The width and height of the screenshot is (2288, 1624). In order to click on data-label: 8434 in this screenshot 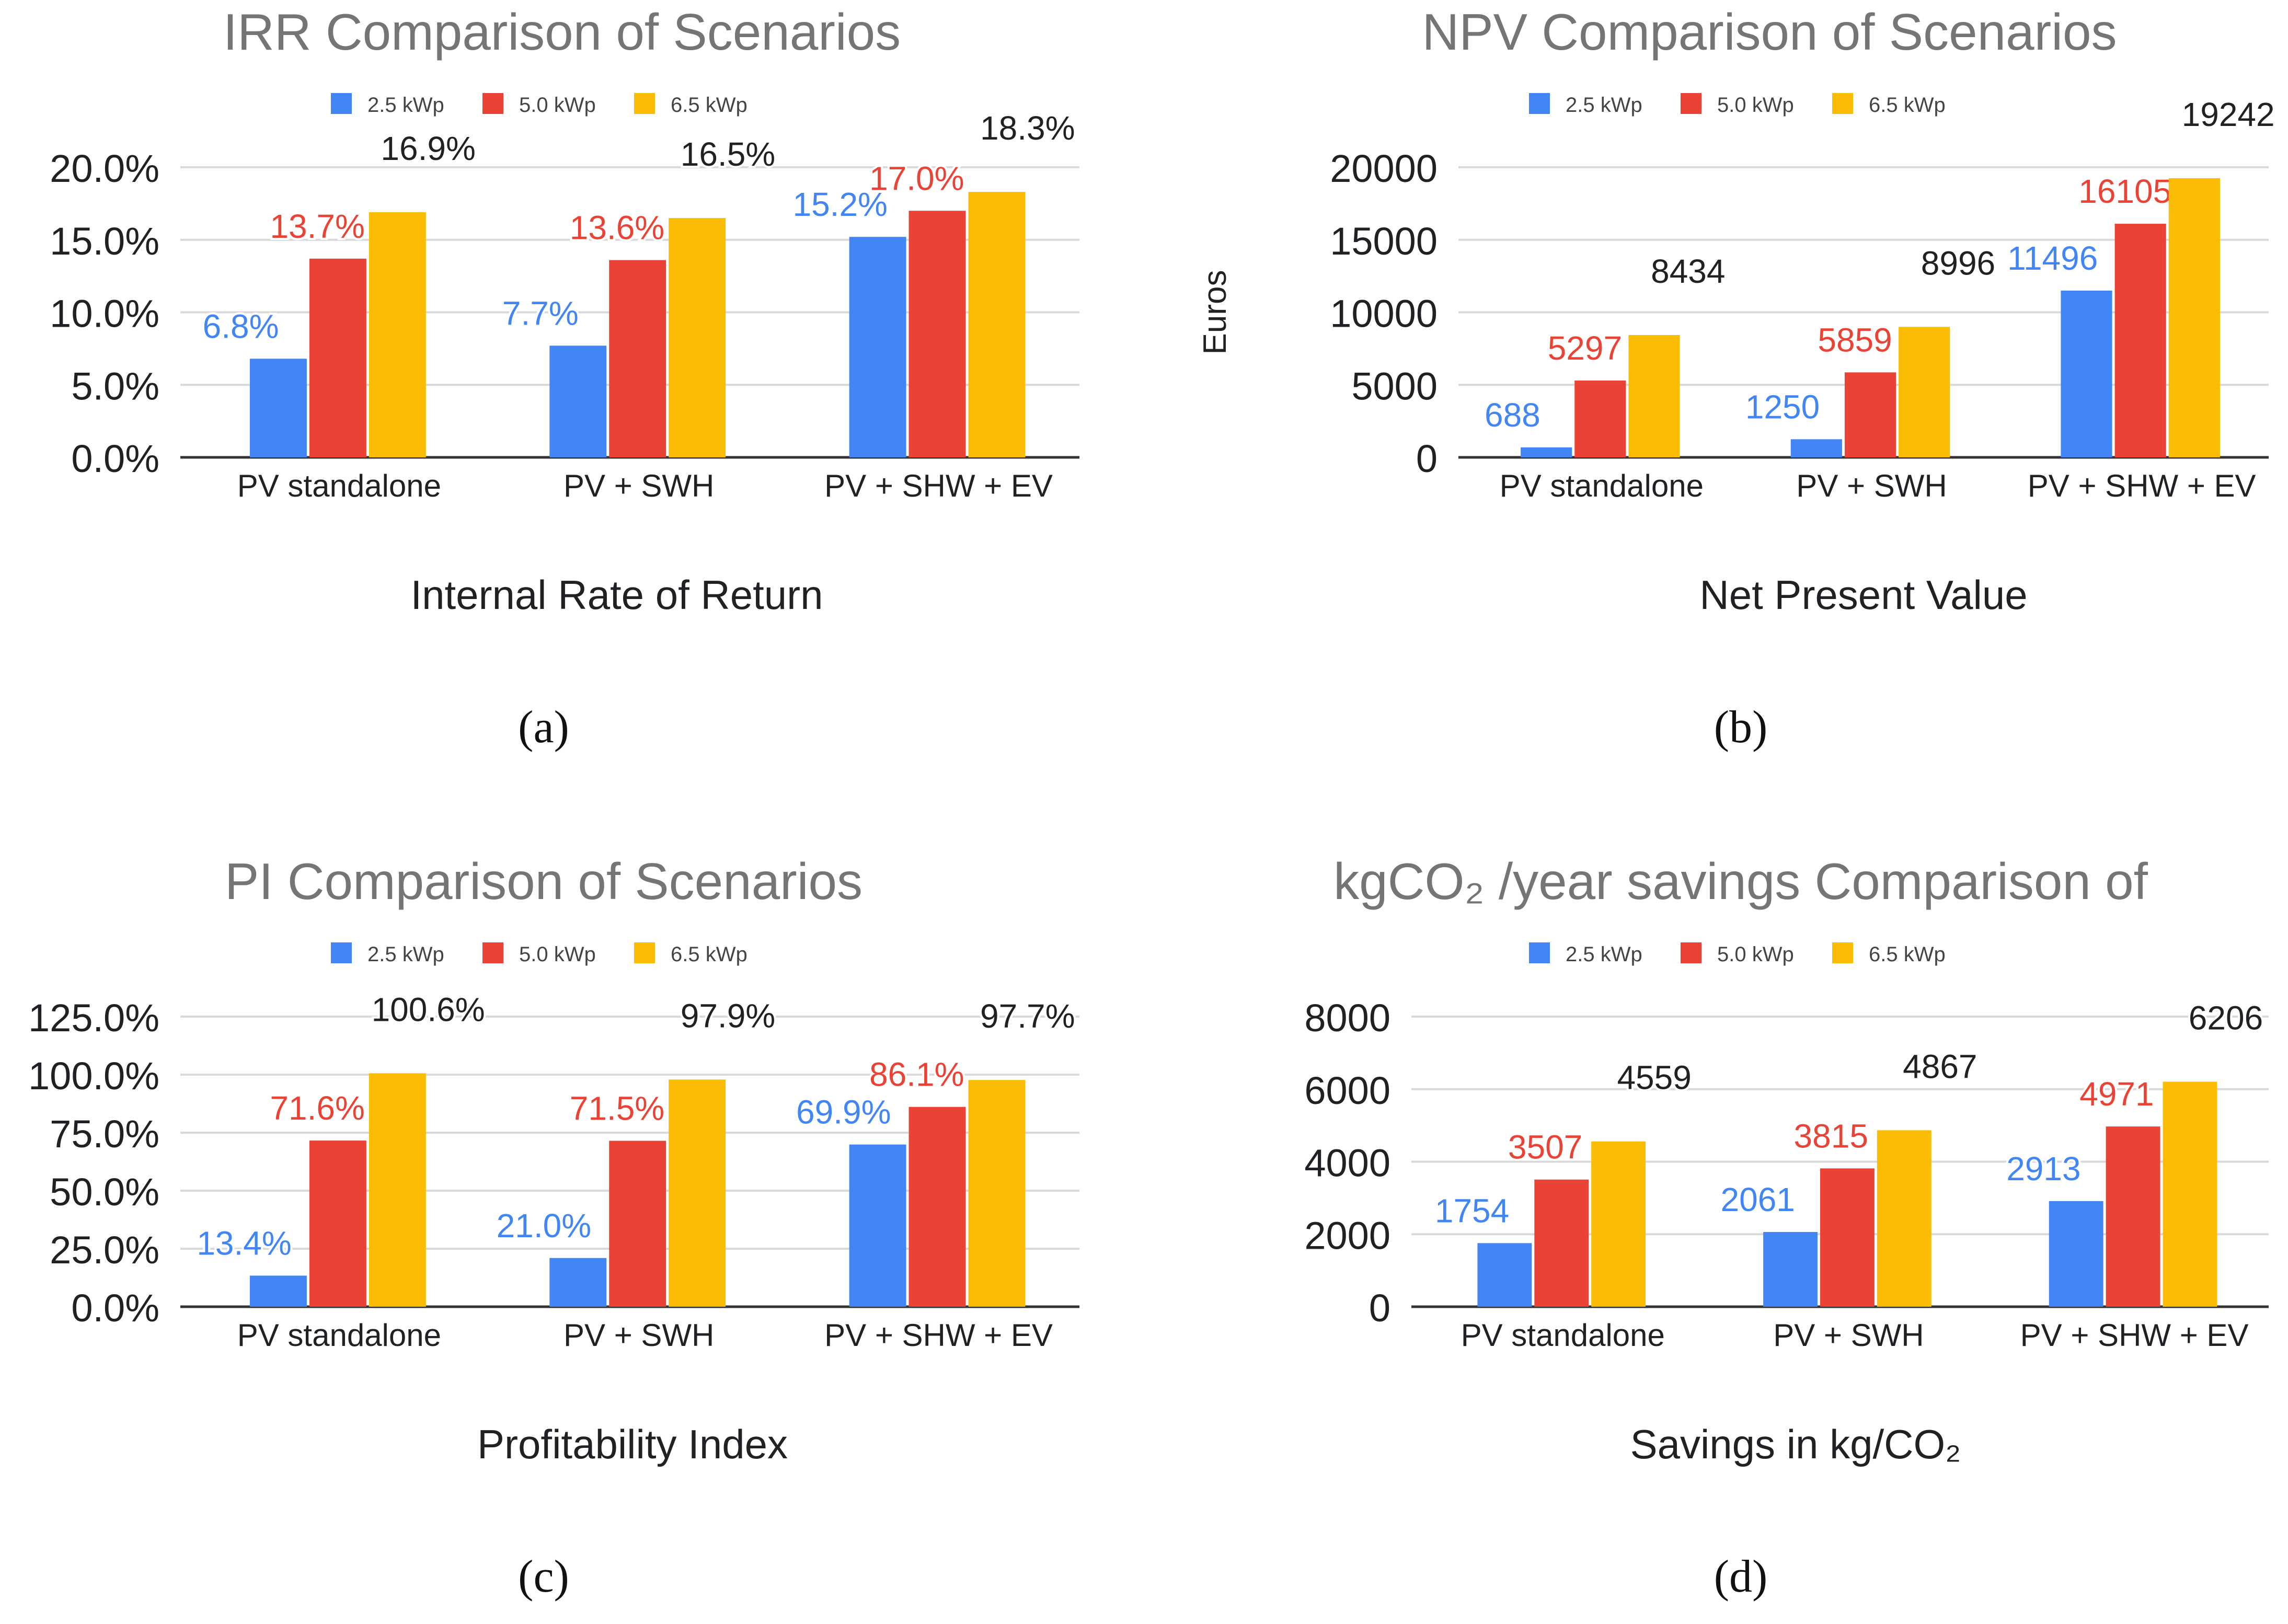, I will do `click(1688, 271)`.